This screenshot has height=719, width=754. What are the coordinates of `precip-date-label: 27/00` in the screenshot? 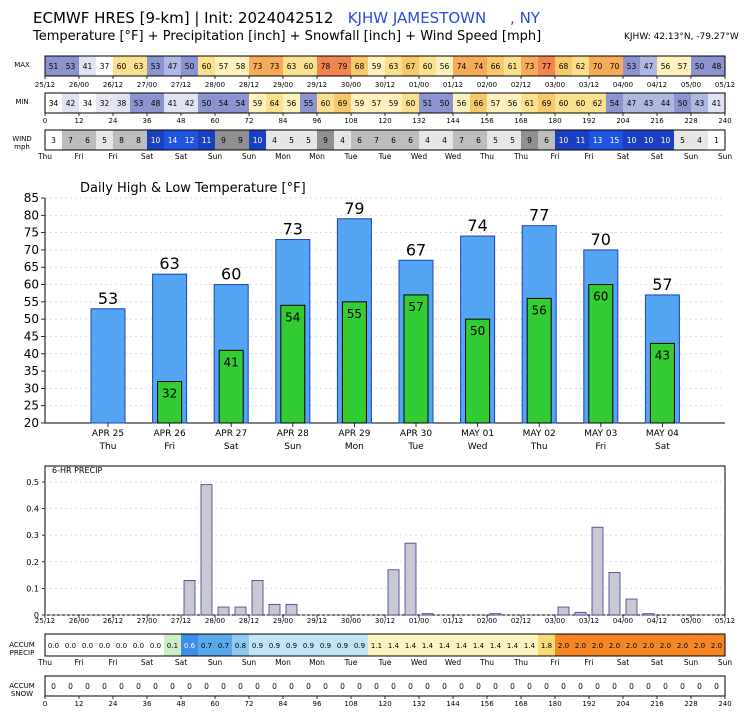 It's located at (147, 621).